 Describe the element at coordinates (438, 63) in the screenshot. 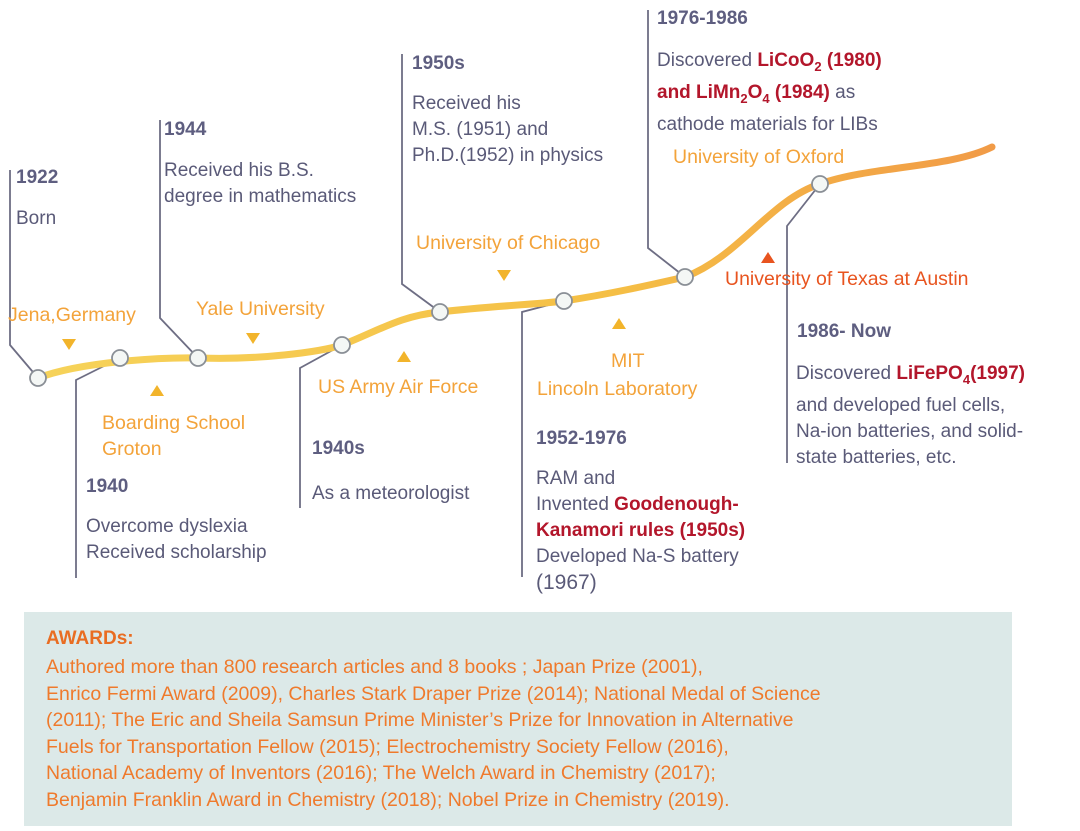

I see `event-1950s-year: 1950s` at that location.